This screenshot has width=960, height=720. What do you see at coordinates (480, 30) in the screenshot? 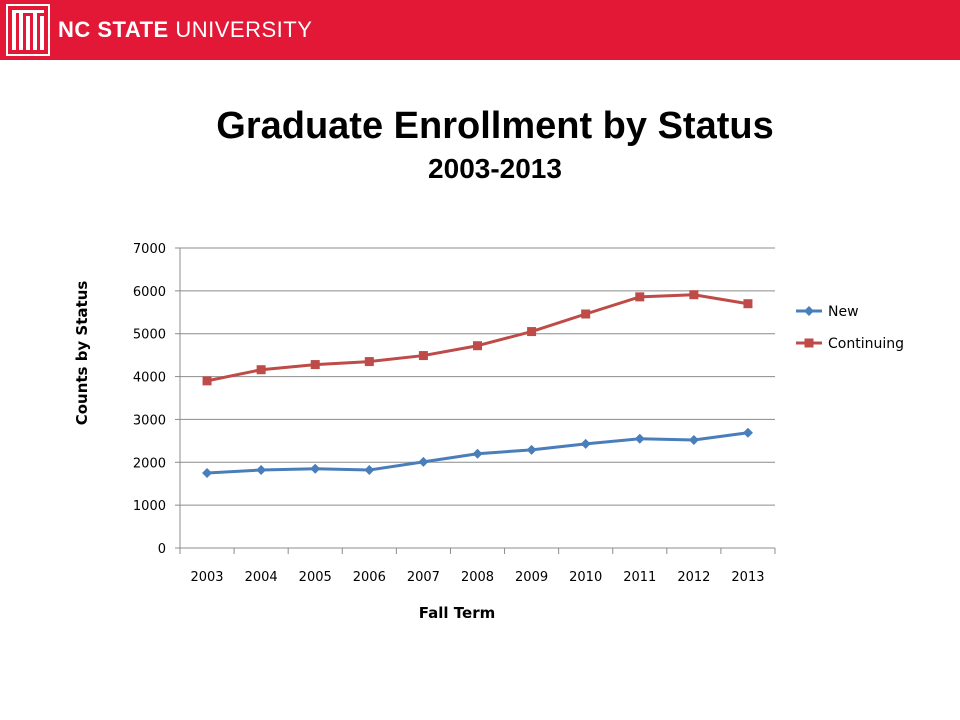
I see `header-banner: NC STATE UNIVERSITY` at bounding box center [480, 30].